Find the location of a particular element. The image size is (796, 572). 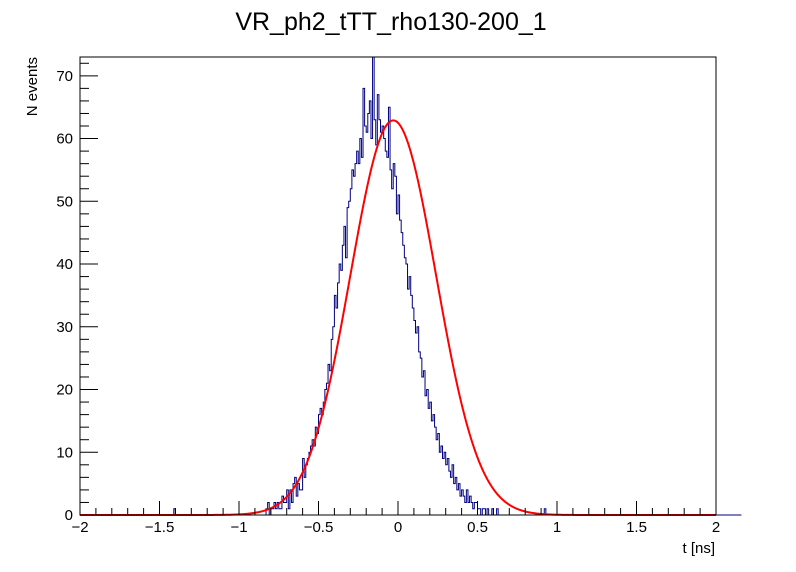

x-axis-title: t [ns] is located at coordinates (698, 548).